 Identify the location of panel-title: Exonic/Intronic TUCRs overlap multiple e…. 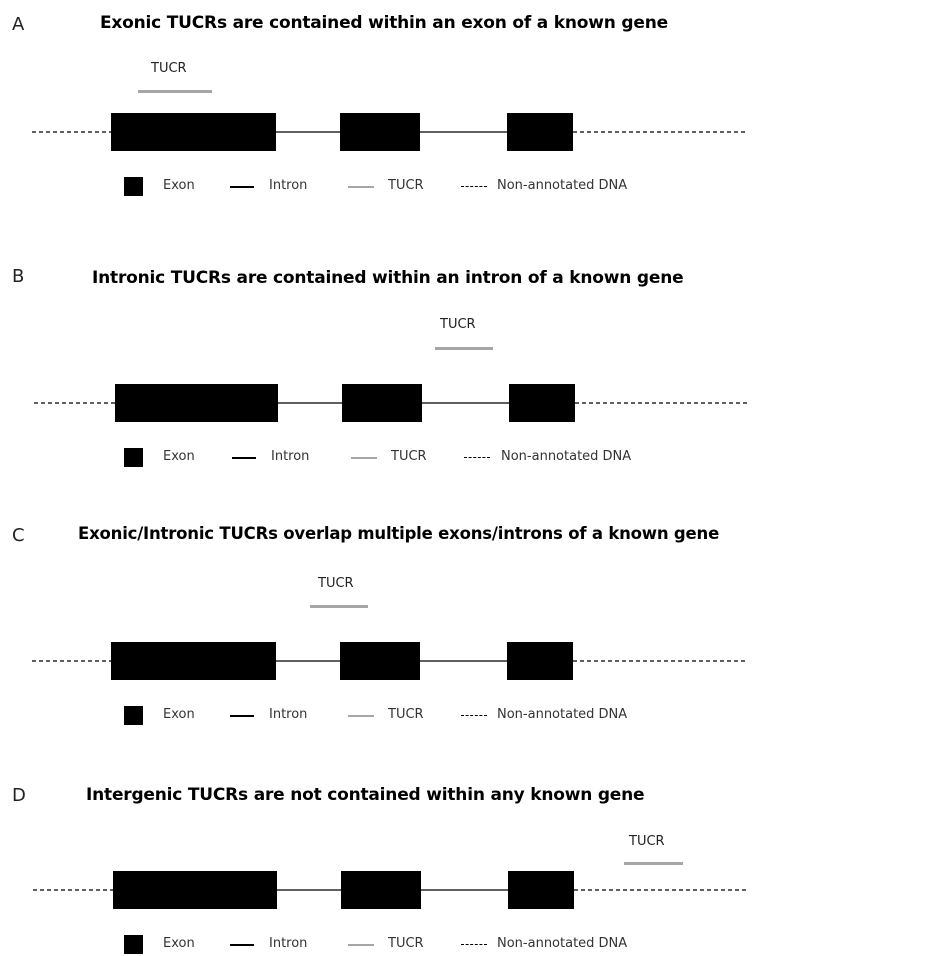
(399, 533).